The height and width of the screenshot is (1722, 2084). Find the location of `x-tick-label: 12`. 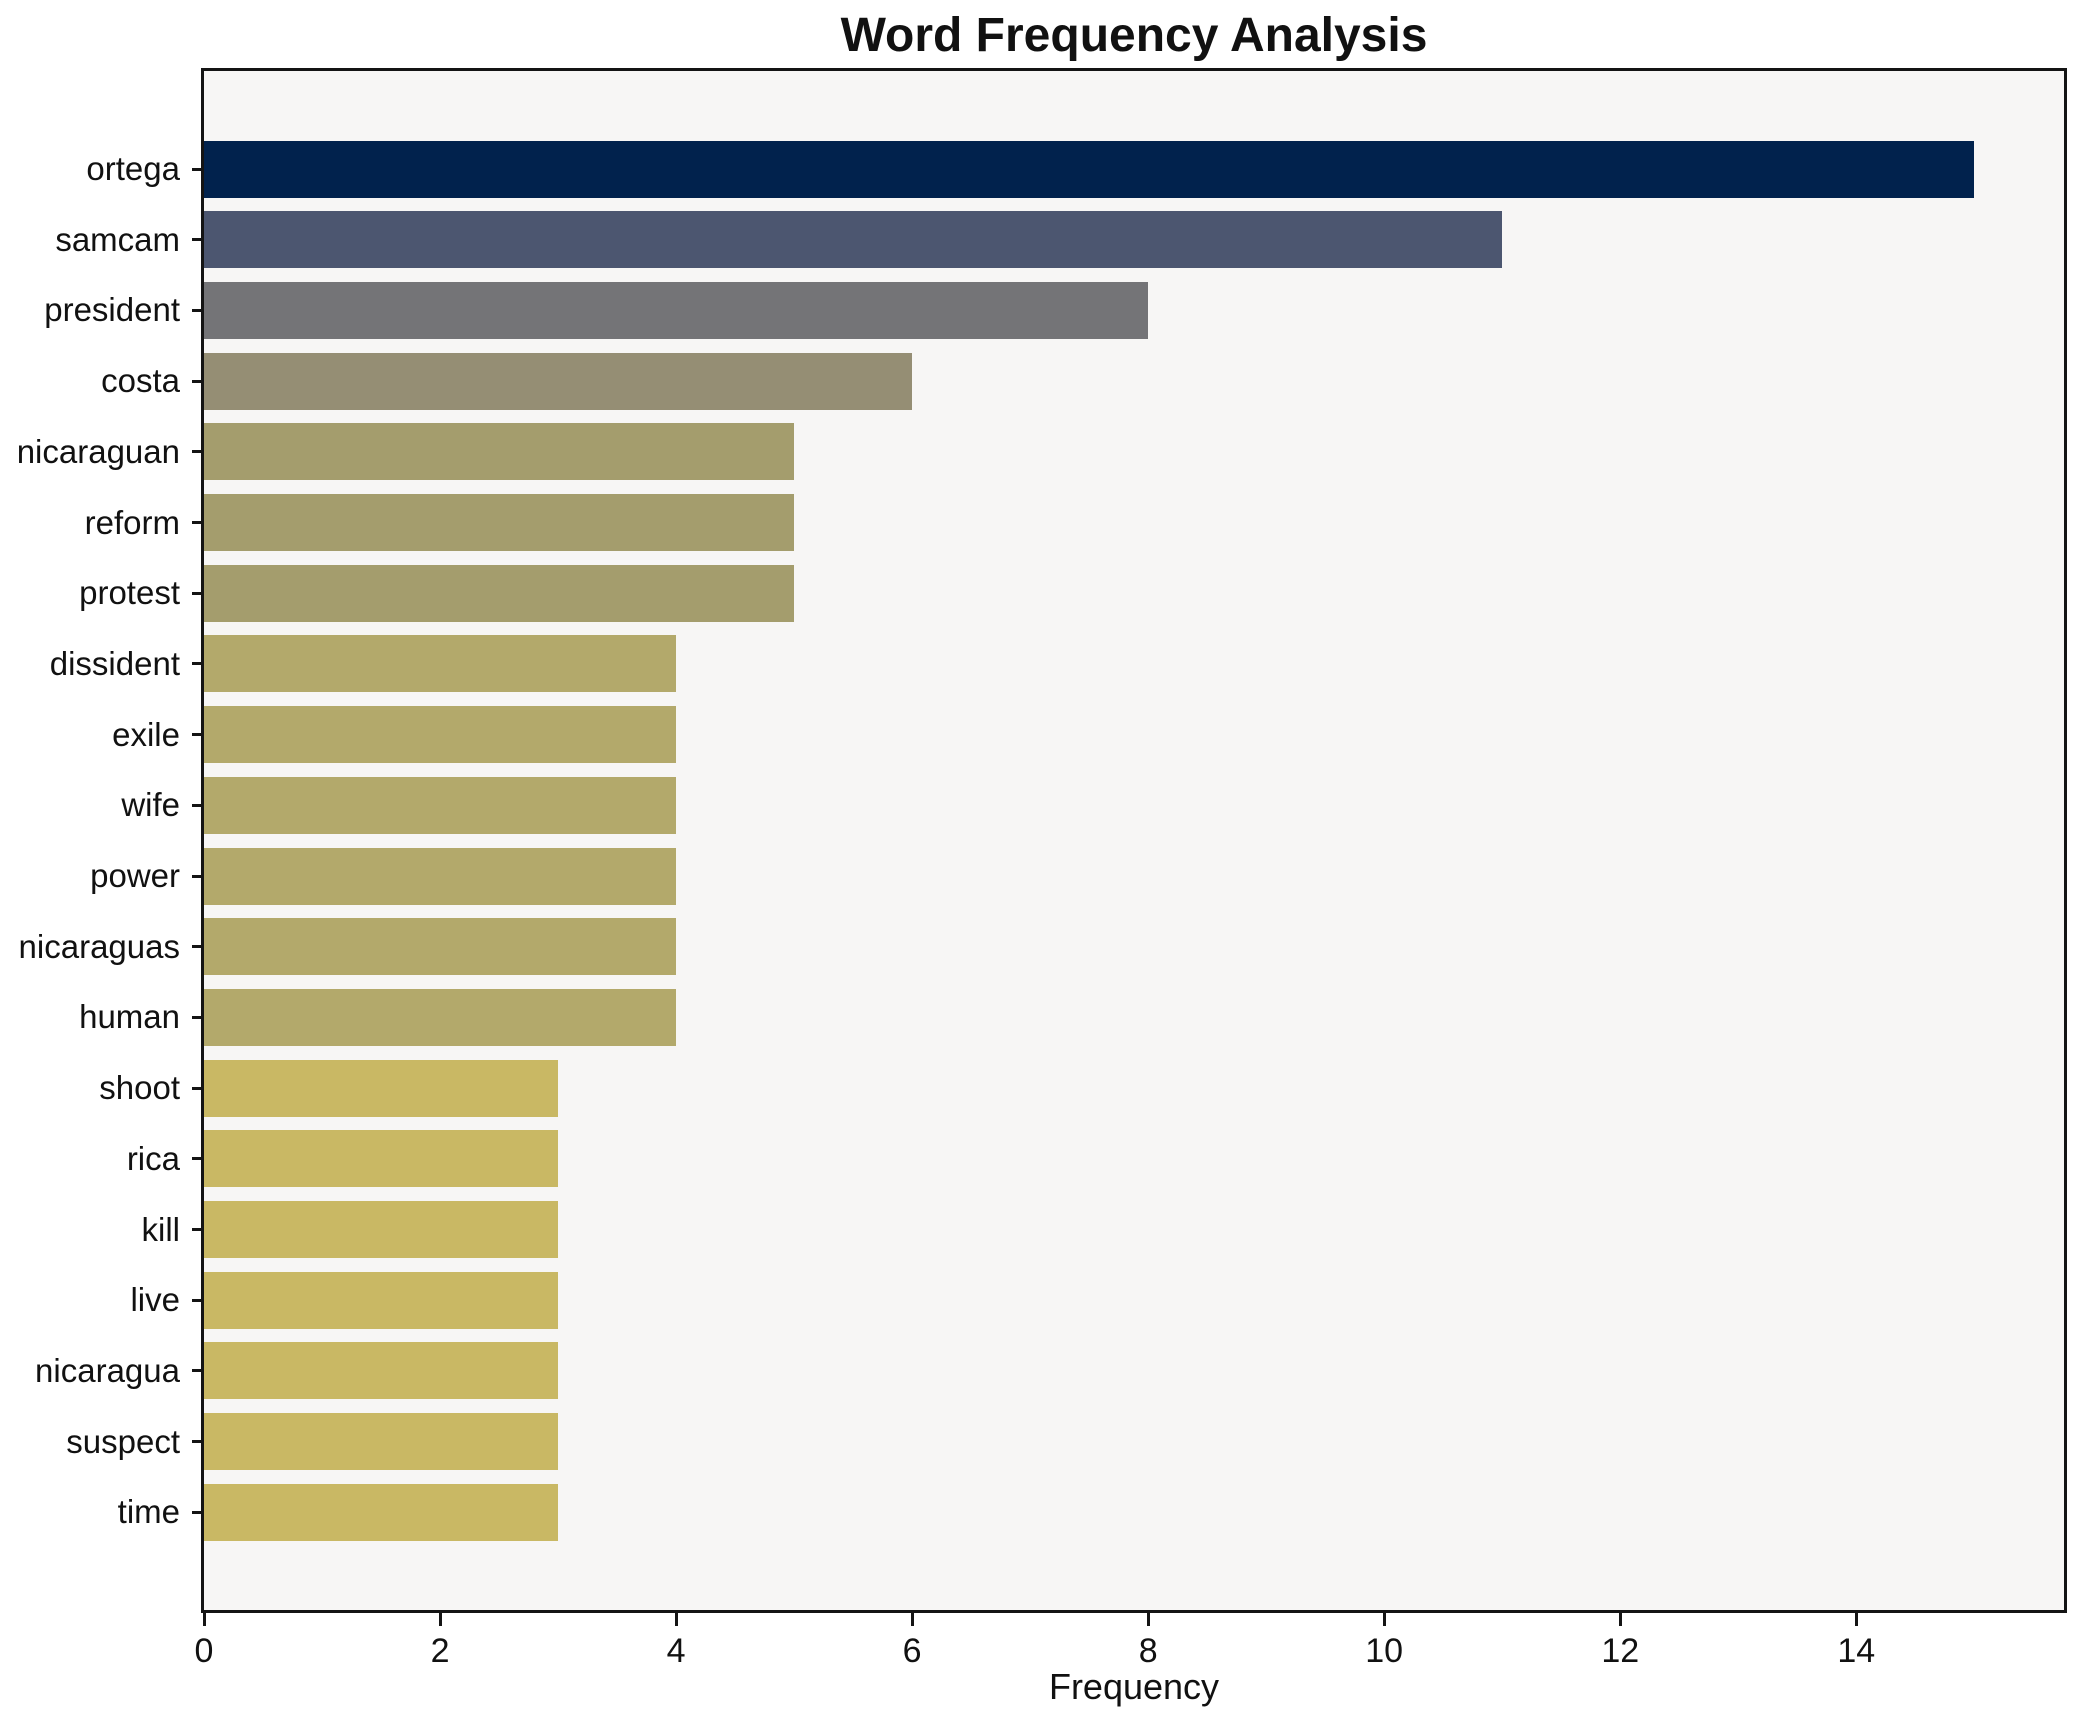

x-tick-label: 12 is located at coordinates (1620, 1651).